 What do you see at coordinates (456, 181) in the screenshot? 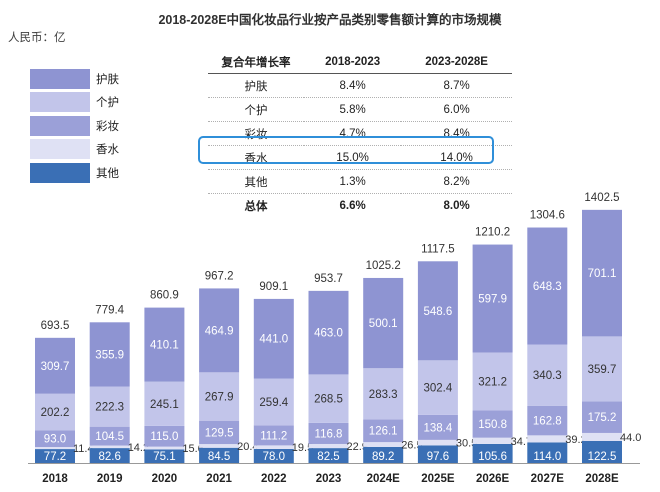
I see `table-cell: 8.2%` at bounding box center [456, 181].